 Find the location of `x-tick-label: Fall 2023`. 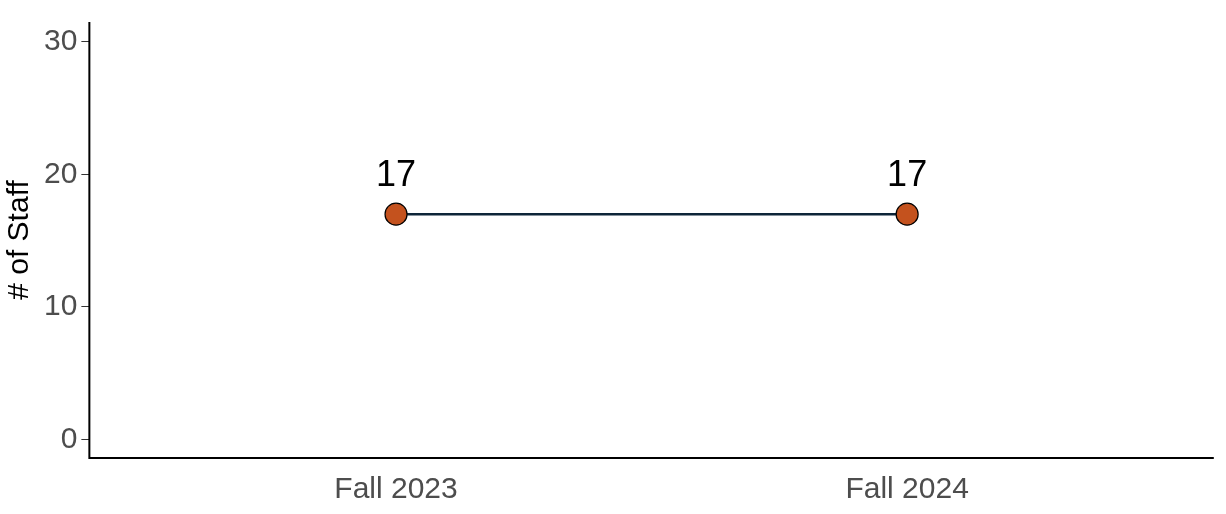

x-tick-label: Fall 2023 is located at coordinates (396, 488).